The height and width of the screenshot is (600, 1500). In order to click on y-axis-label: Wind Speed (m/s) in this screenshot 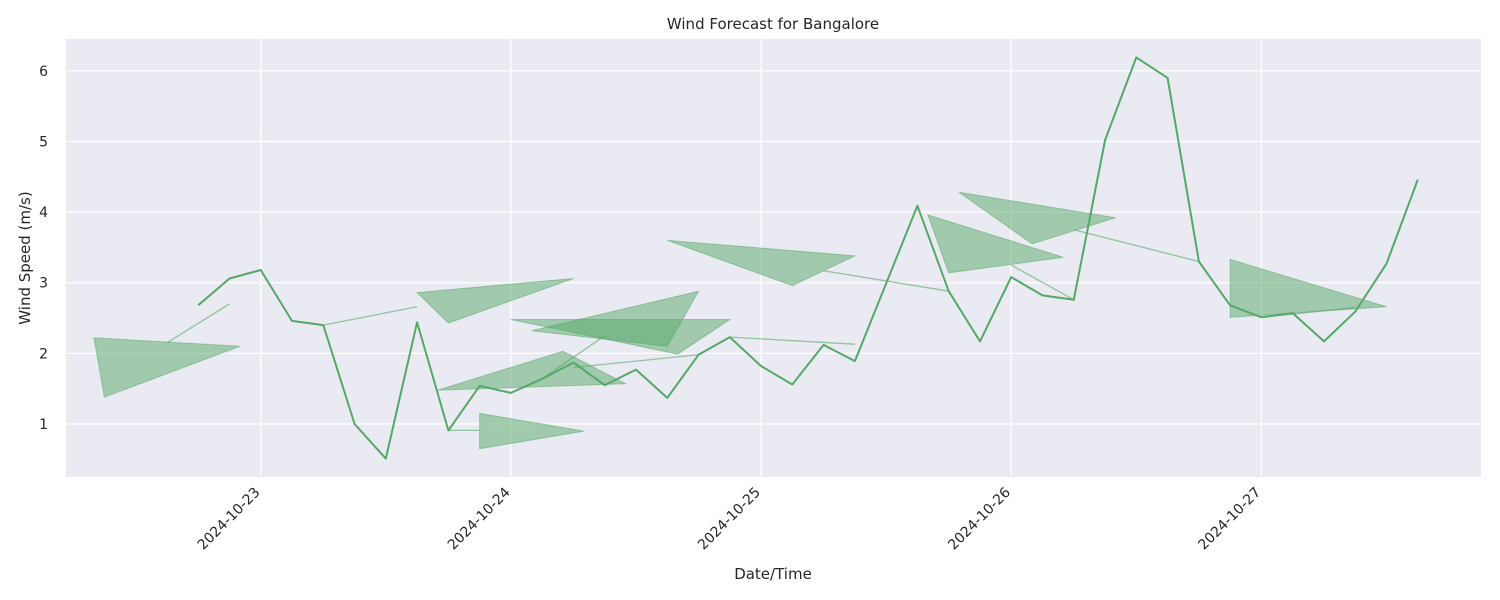, I will do `click(25, 257)`.